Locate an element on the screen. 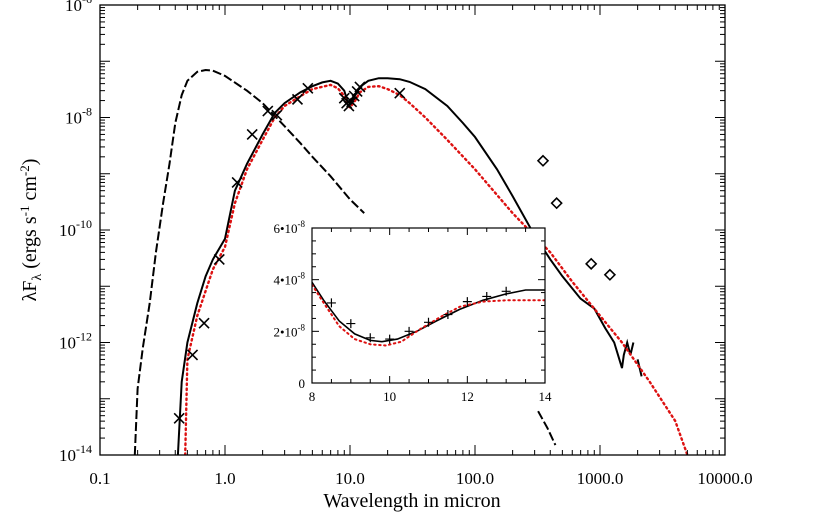  y-axis-title: λFλ (ergs s-1 cm-2) is located at coordinates (31, 230).